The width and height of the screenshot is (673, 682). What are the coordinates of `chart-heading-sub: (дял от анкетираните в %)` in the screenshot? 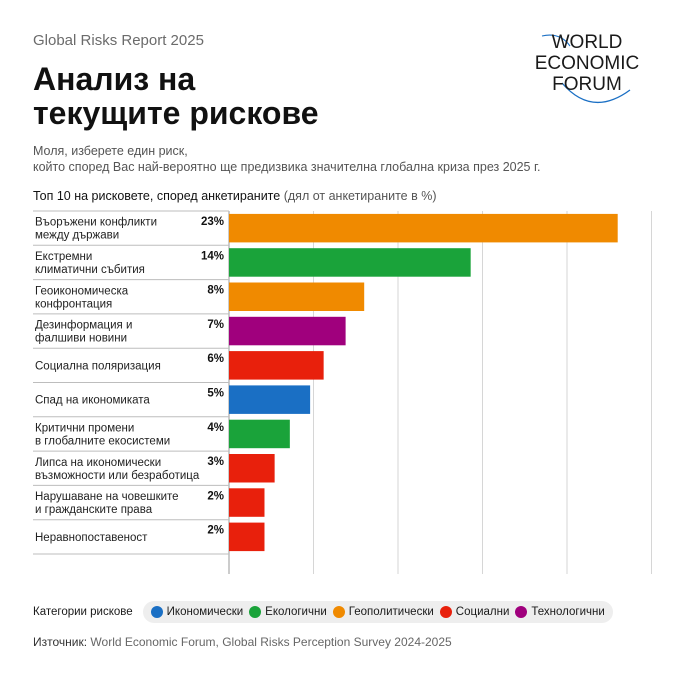 It's located at (360, 196).